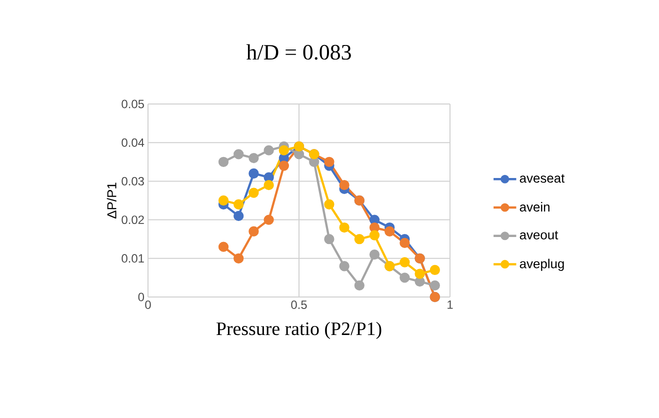 The width and height of the screenshot is (659, 418). Describe the element at coordinates (133, 258) in the screenshot. I see `y-tick-label: 0.01` at that location.